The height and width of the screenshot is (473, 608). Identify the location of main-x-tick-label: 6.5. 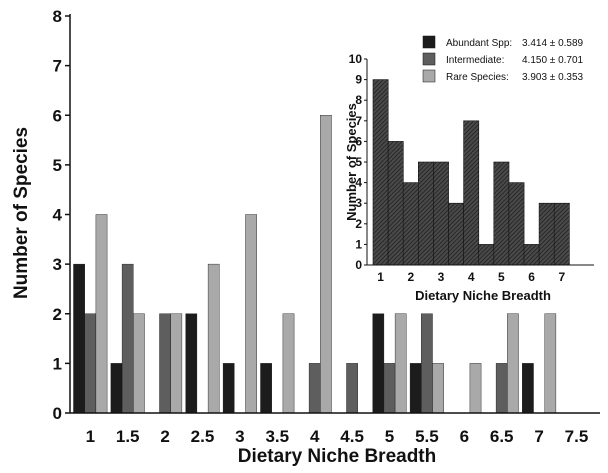
(502, 436).